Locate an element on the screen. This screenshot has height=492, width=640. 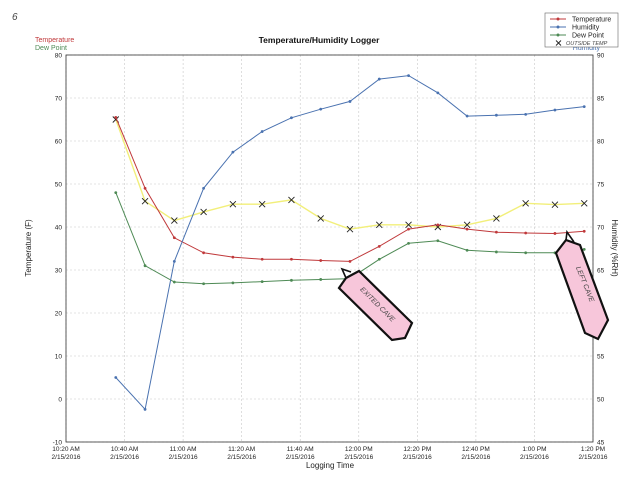
exited-cave-arrow-tip is located at coordinates (346, 273).